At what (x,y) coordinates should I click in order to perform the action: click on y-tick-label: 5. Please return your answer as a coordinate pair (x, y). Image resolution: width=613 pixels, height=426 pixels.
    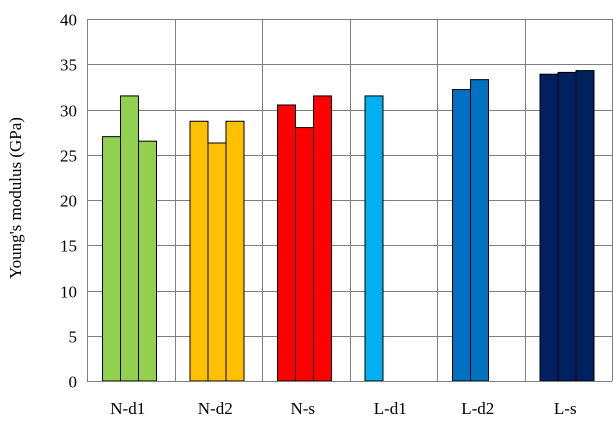
    Looking at the image, I should click on (73, 337).